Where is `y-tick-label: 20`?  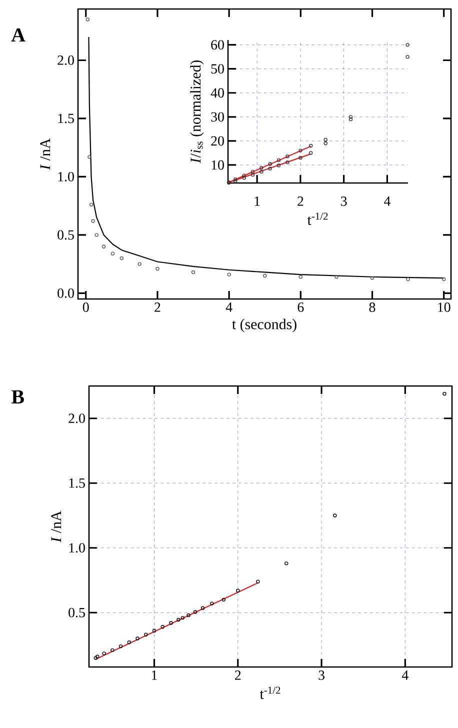 y-tick-label: 20 is located at coordinates (217, 141).